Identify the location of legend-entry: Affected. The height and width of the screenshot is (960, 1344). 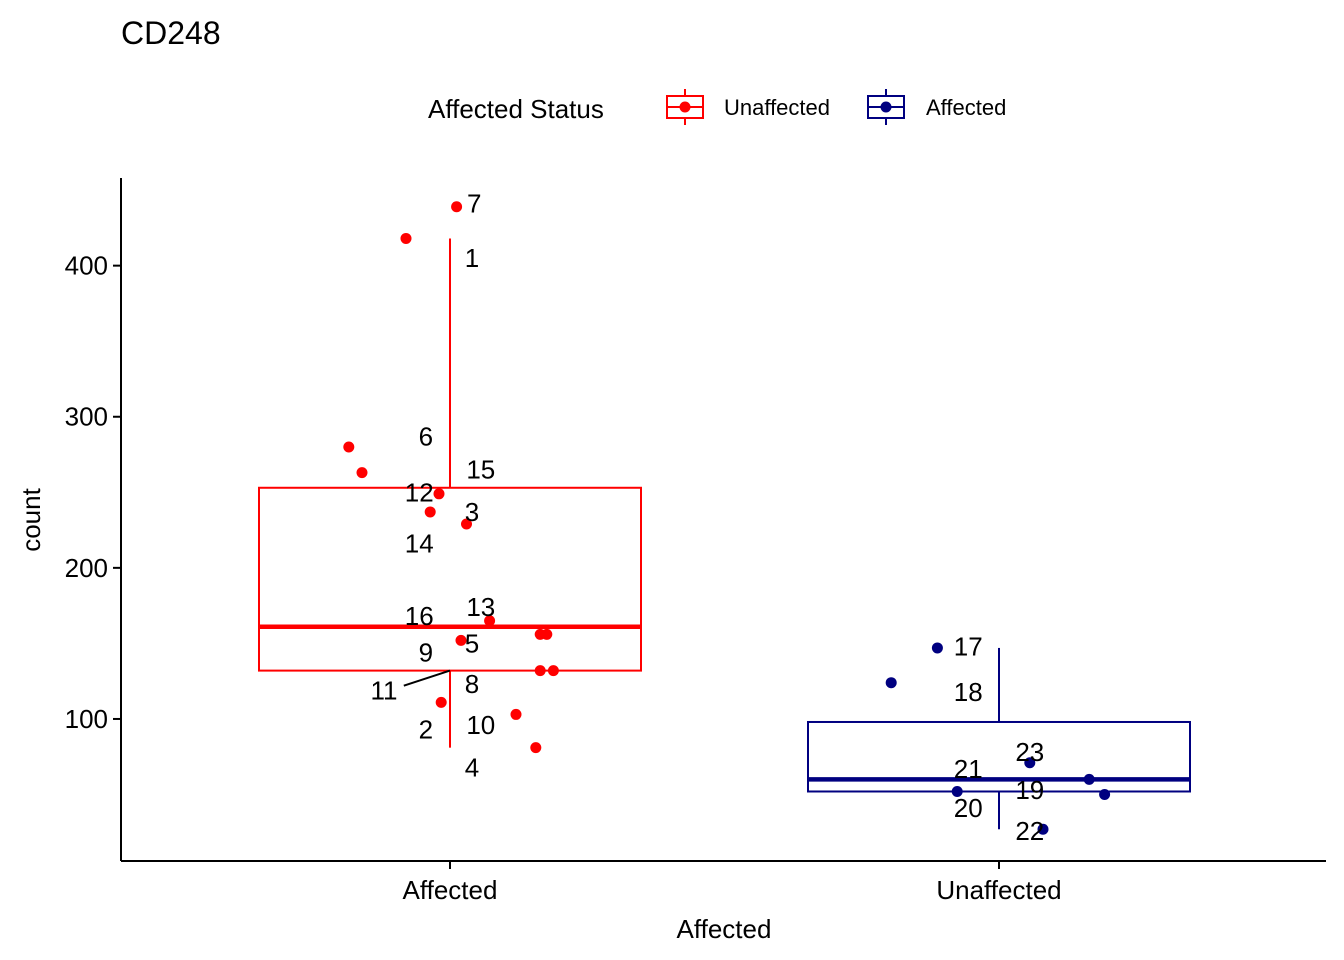
(936, 107).